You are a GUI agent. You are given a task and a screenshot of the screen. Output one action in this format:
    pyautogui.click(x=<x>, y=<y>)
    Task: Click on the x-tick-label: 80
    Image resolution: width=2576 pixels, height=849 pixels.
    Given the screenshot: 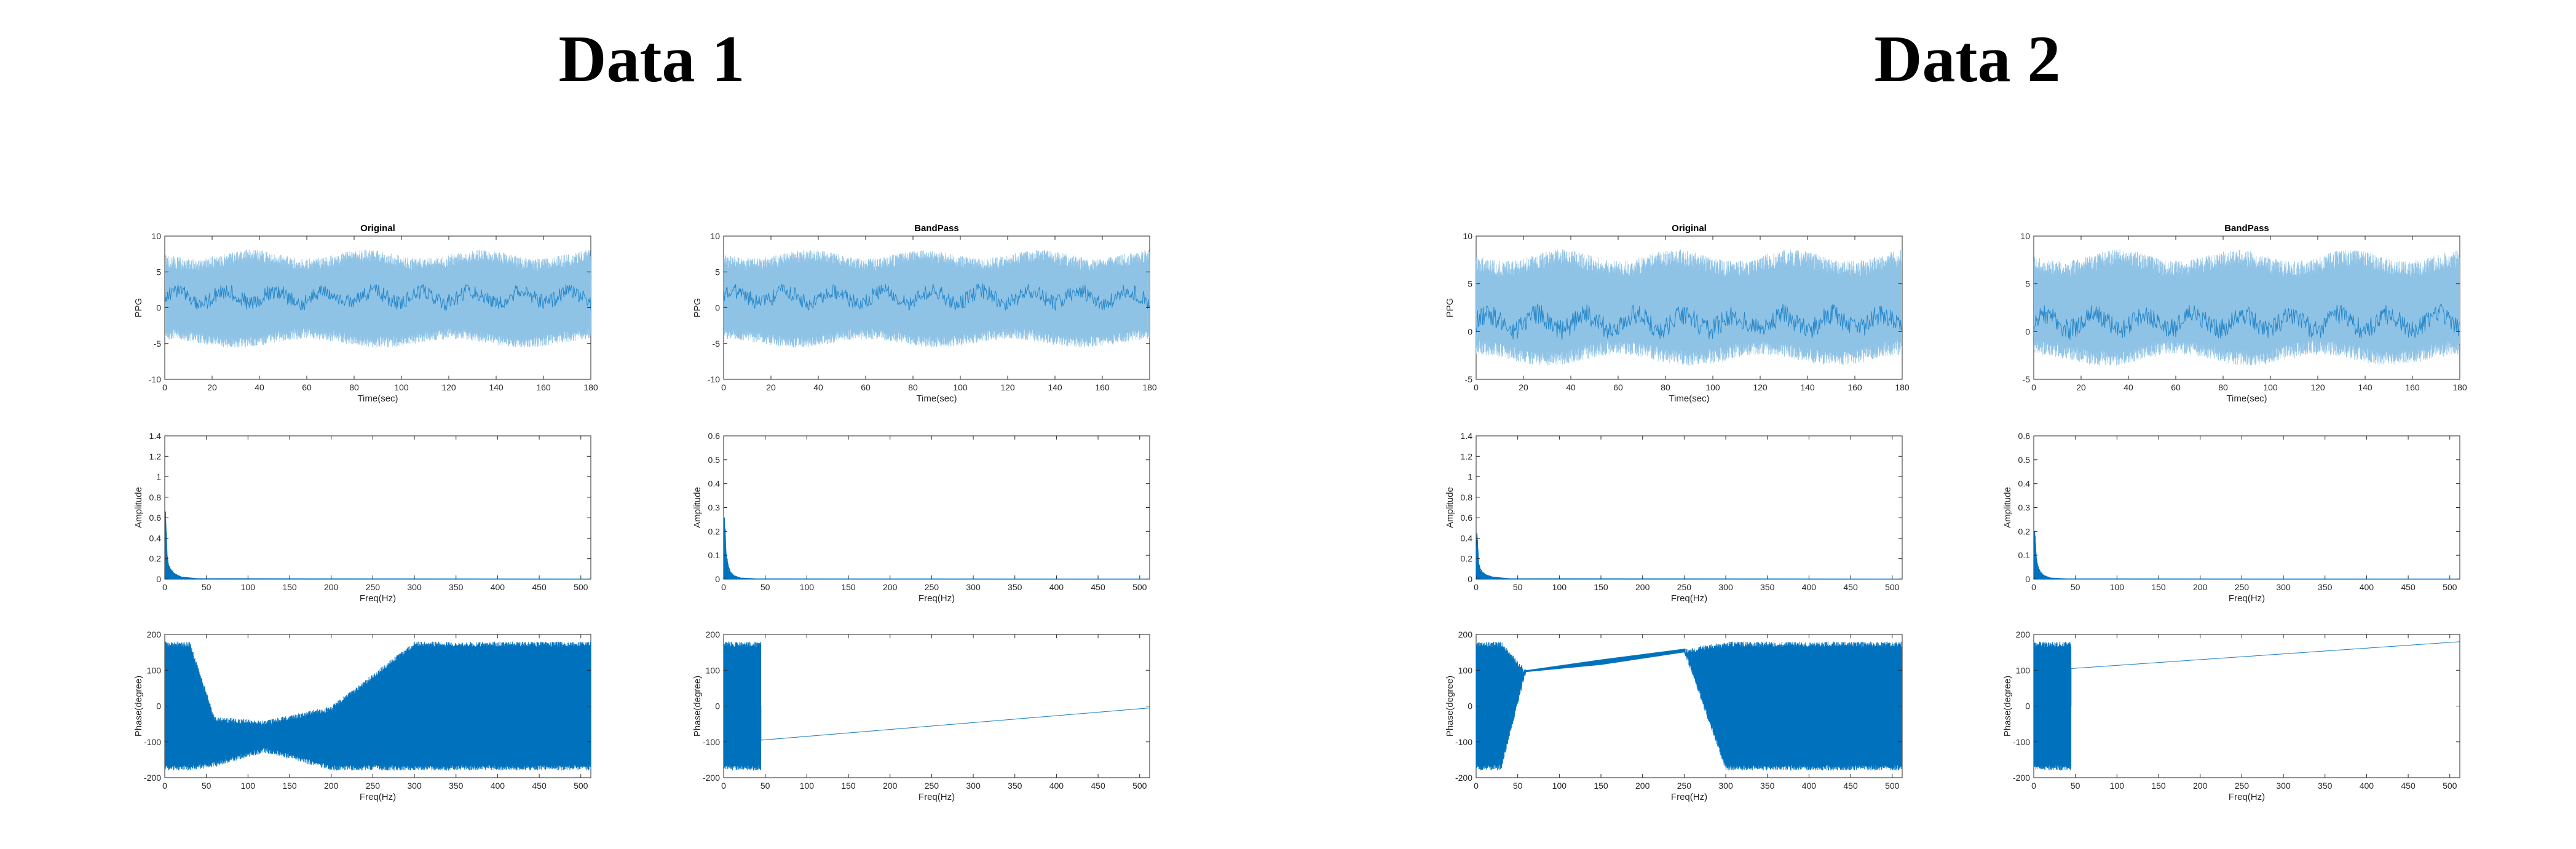 What is the action you would take?
    pyautogui.click(x=354, y=387)
    